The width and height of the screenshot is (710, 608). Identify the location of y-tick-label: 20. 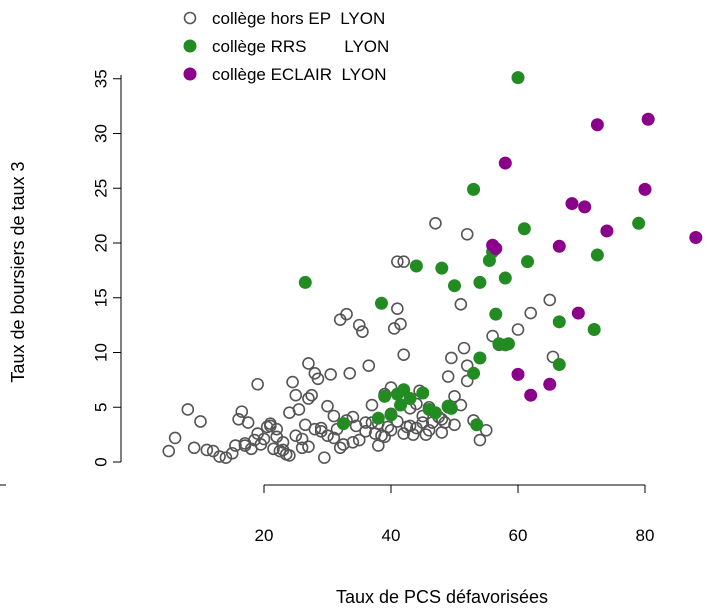
(101, 243).